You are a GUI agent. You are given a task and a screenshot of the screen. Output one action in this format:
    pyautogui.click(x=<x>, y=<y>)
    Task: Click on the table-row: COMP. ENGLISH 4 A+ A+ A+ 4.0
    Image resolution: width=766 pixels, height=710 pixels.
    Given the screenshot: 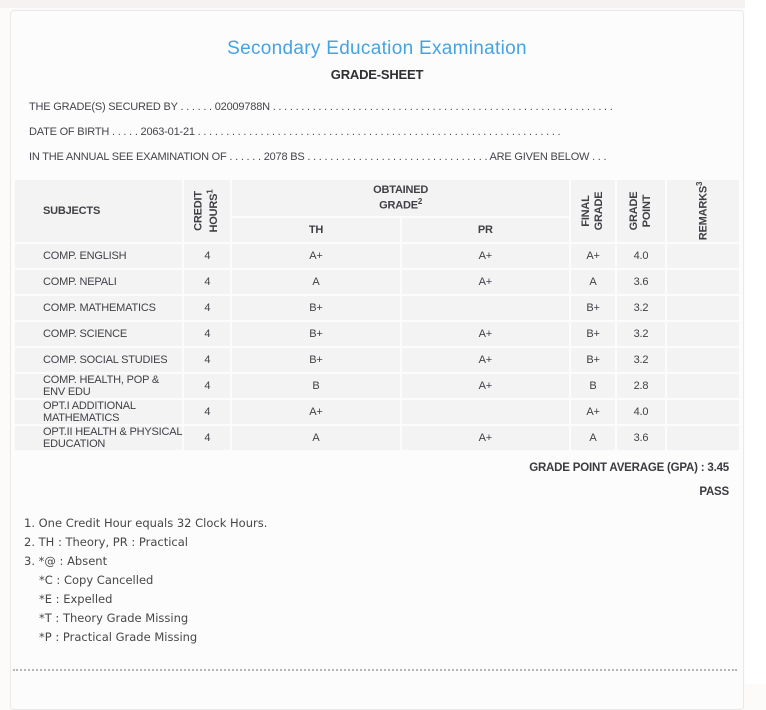 What is the action you would take?
    pyautogui.click(x=377, y=256)
    